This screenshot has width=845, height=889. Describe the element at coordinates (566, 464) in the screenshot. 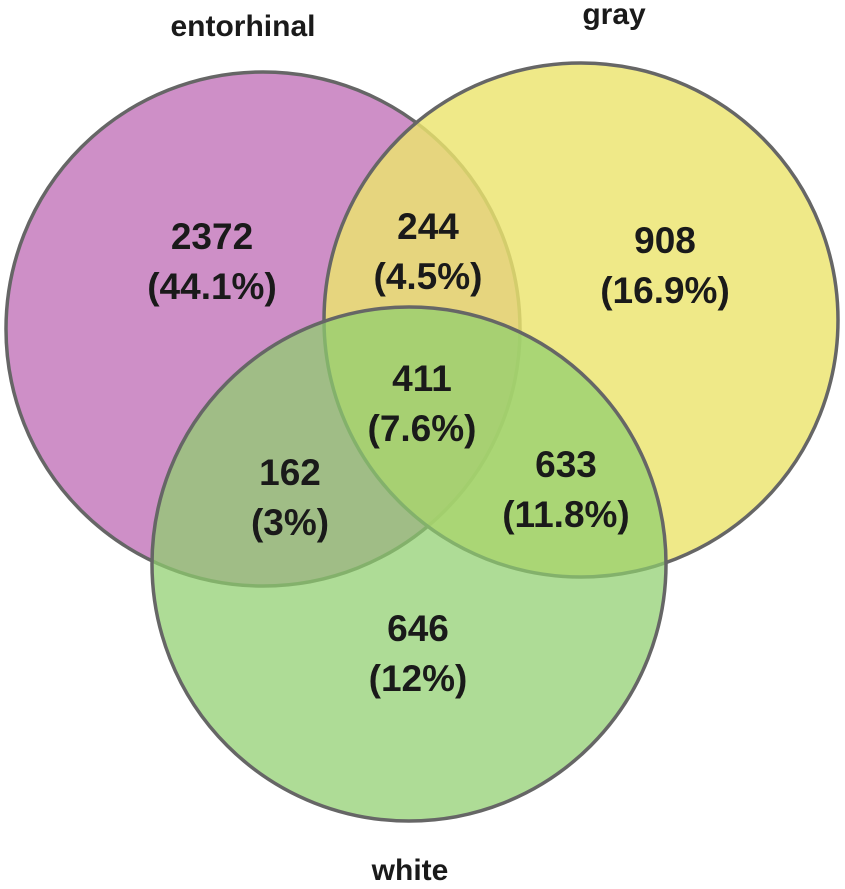

I see `gray-white-count: 633` at that location.